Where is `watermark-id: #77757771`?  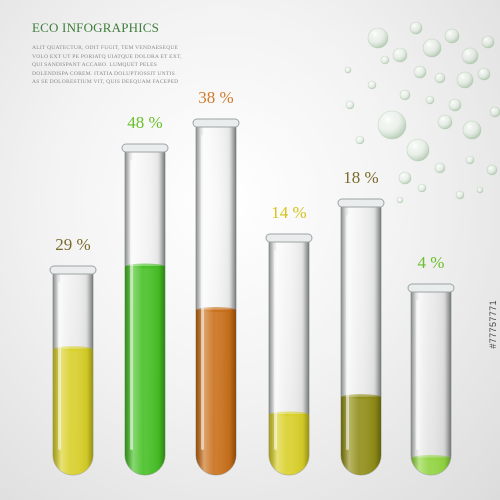 watermark-id: #77757771 is located at coordinates (493, 324).